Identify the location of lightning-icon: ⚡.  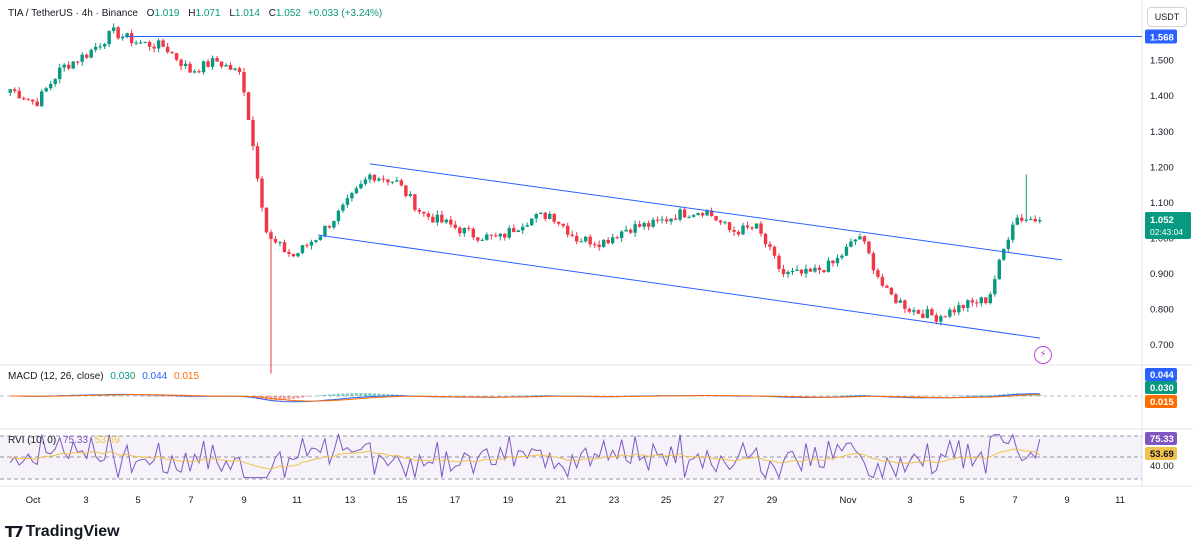
(1043, 355).